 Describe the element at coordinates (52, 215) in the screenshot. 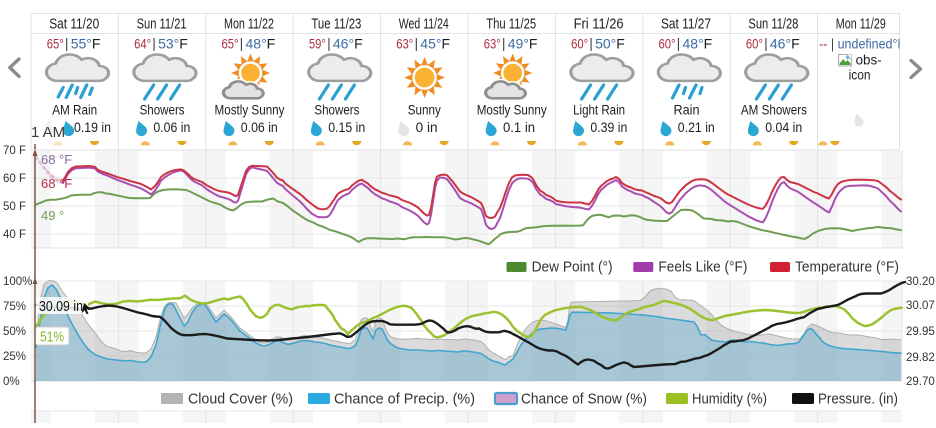

I see `svg-text: 49 °` at that location.